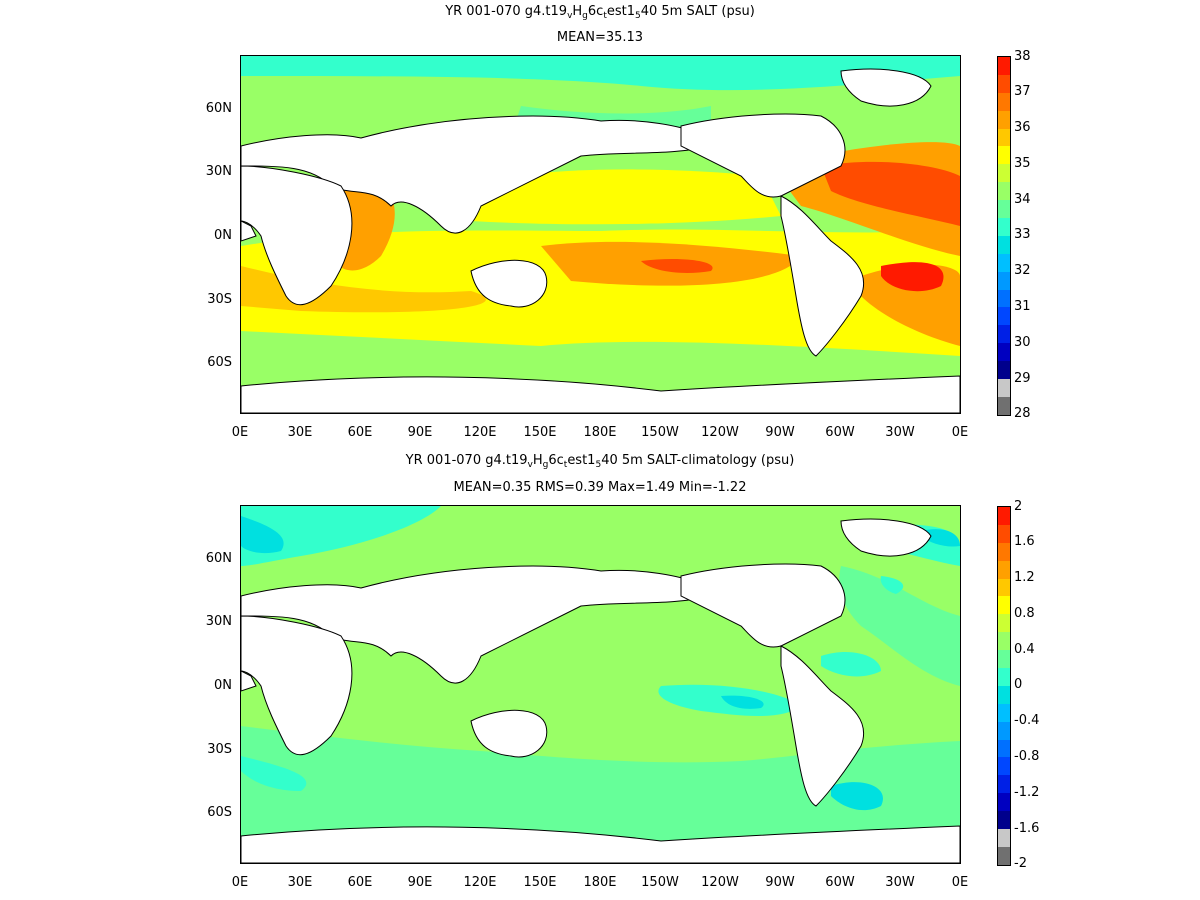 This screenshot has width=1200, height=900. I want to click on p2-cb-label-1: 1.6, so click(1024, 541).